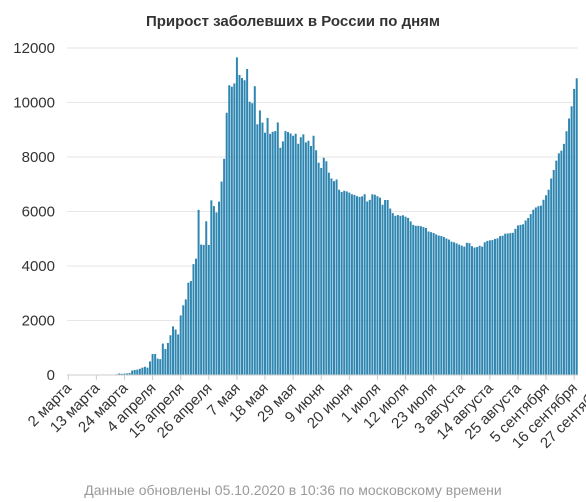 The height and width of the screenshot is (502, 586). What do you see at coordinates (38, 157) in the screenshot?
I see `y-tick-label: 8000` at bounding box center [38, 157].